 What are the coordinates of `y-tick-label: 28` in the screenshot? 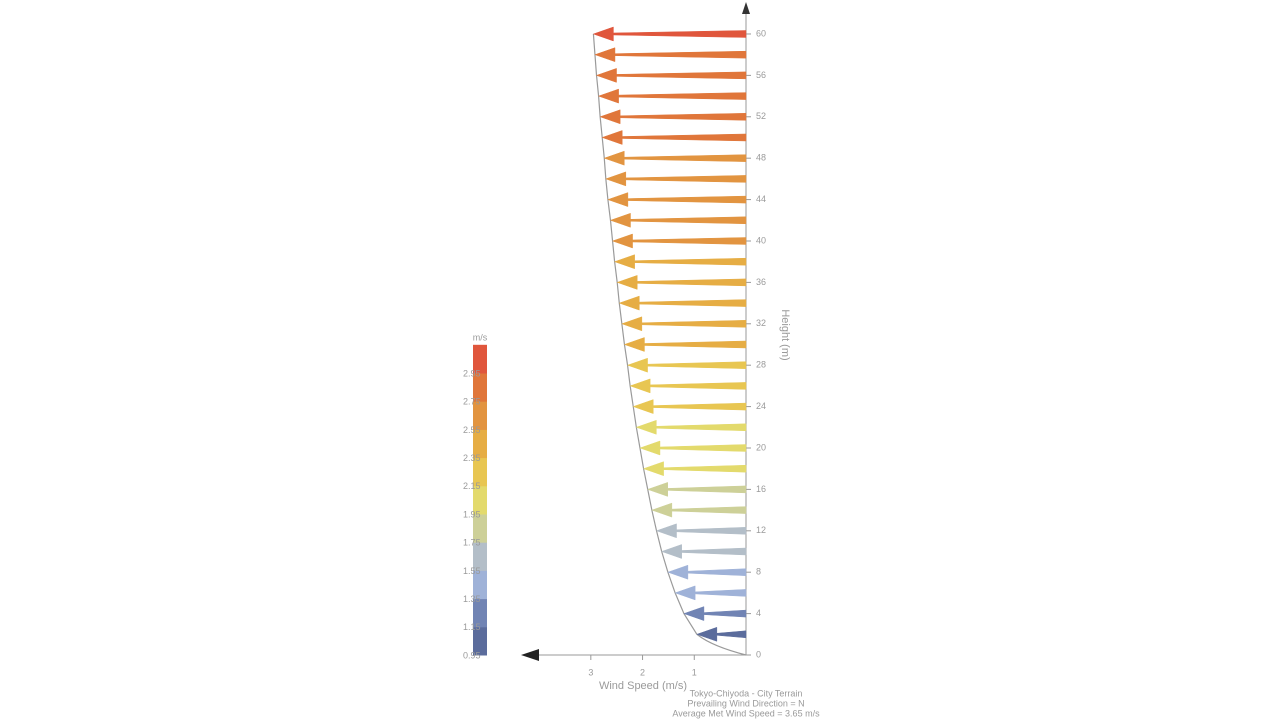 It's located at (761, 365).